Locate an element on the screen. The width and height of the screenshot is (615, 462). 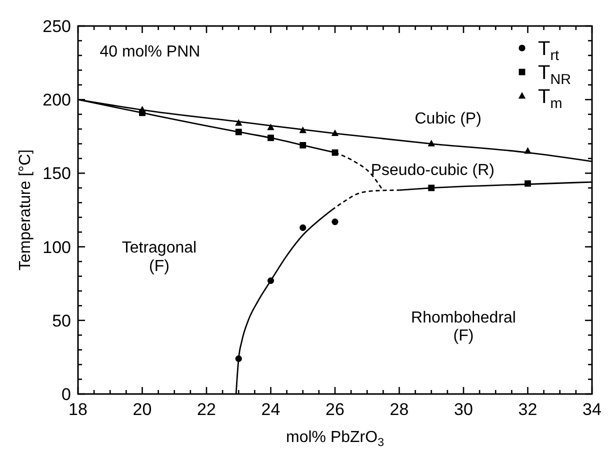
legend-label: T$_{rt}$ is located at coordinates (549, 51).